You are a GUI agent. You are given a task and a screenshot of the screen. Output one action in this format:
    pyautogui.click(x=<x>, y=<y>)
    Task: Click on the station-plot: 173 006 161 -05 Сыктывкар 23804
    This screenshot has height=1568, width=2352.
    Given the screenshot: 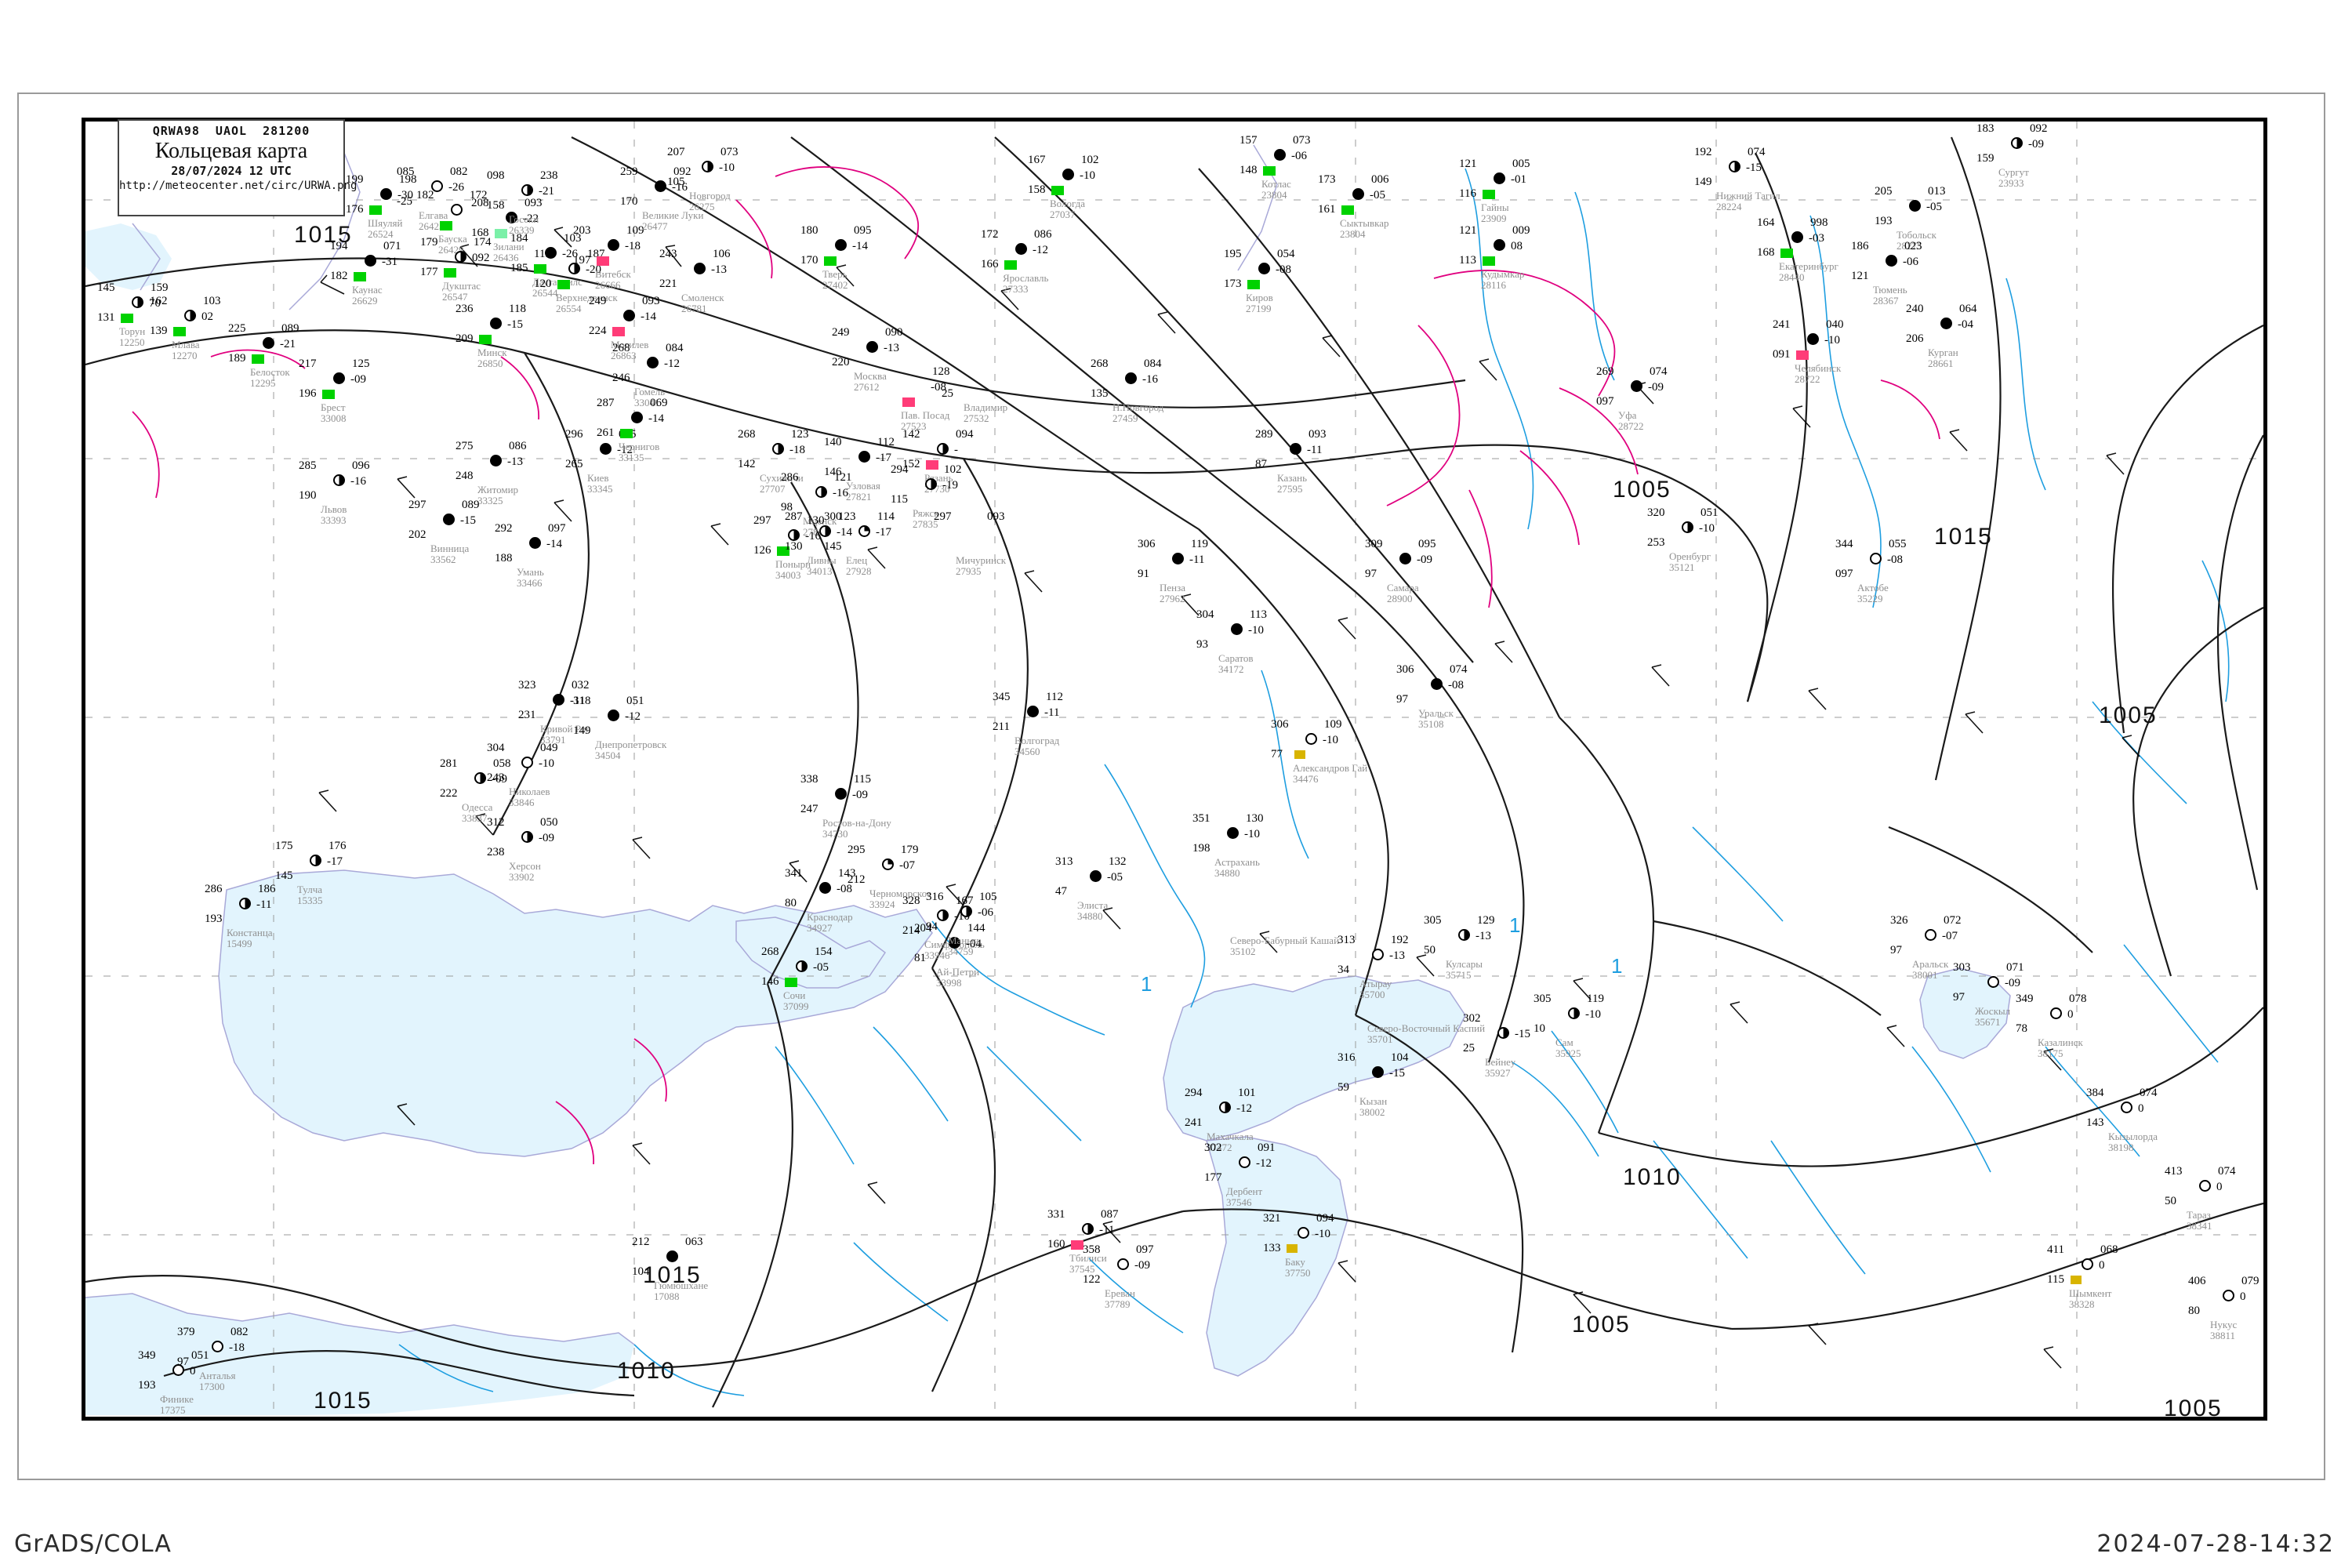 What is the action you would take?
    pyautogui.click(x=1353, y=207)
    